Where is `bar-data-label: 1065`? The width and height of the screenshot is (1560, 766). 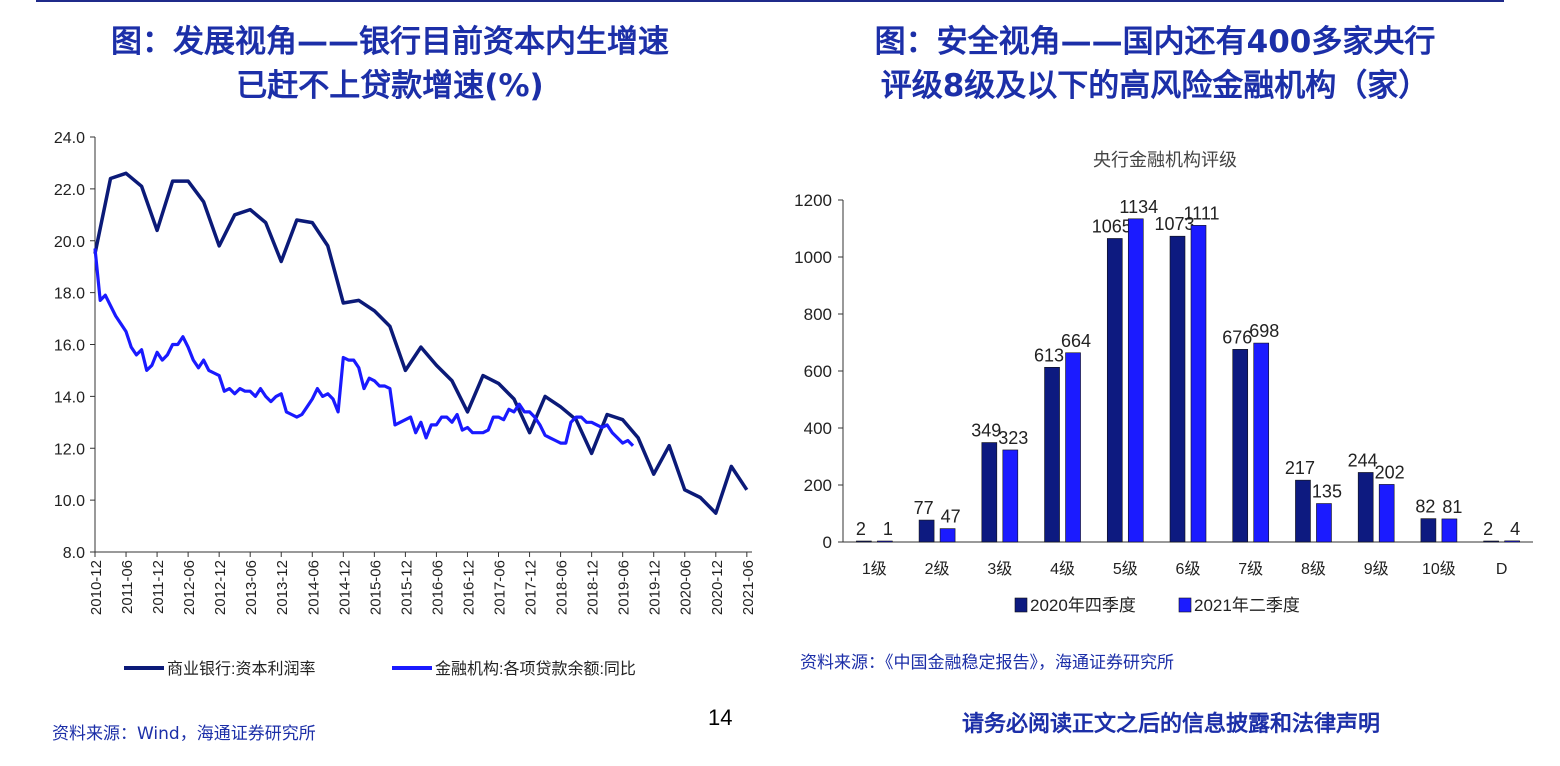 bar-data-label: 1065 is located at coordinates (1112, 226).